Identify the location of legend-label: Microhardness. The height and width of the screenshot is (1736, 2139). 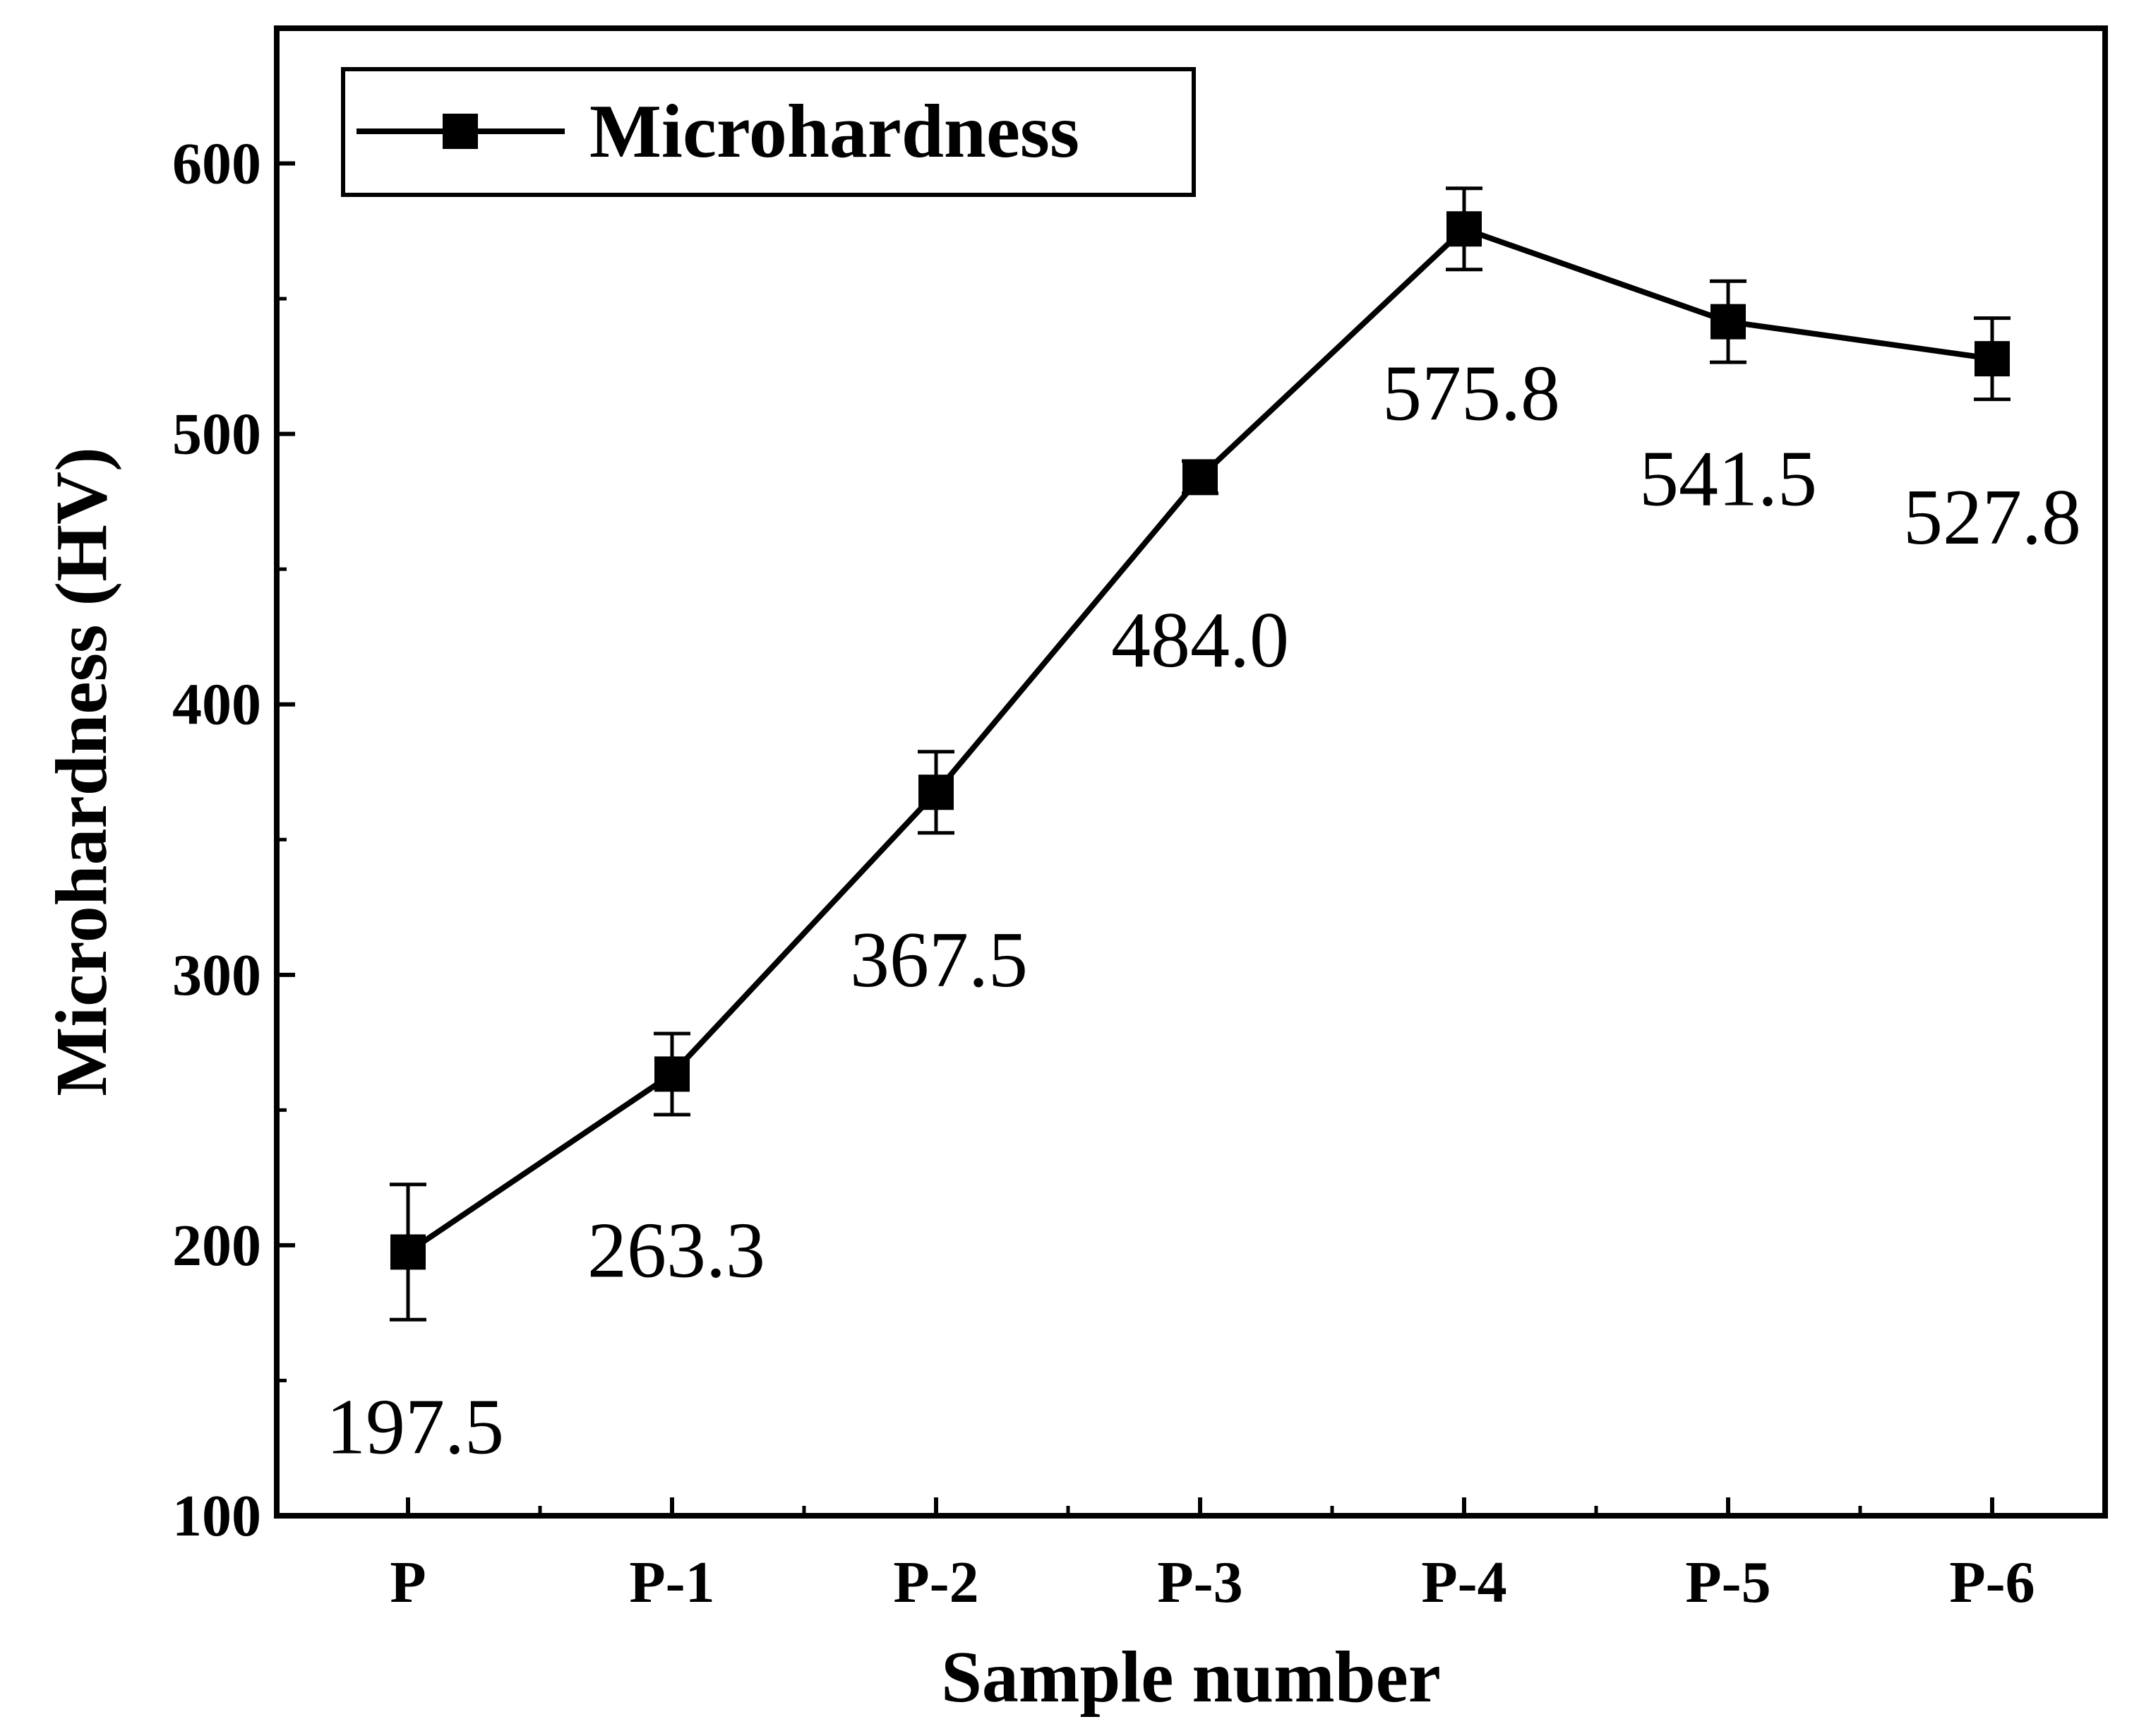
(834, 132).